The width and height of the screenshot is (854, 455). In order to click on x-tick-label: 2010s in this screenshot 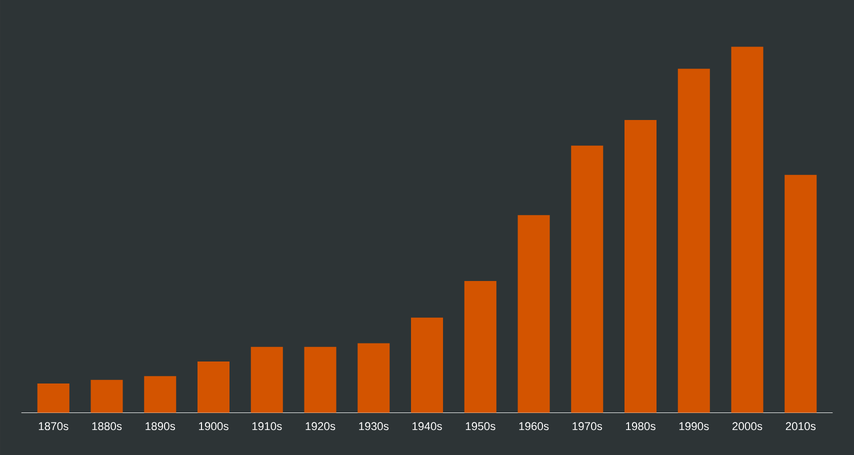, I will do `click(801, 426)`.